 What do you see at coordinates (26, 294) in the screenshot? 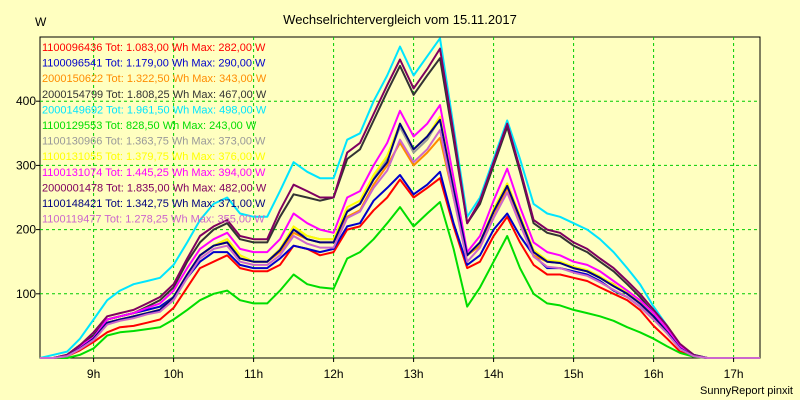
I see `y-tick-label: 100` at bounding box center [26, 294].